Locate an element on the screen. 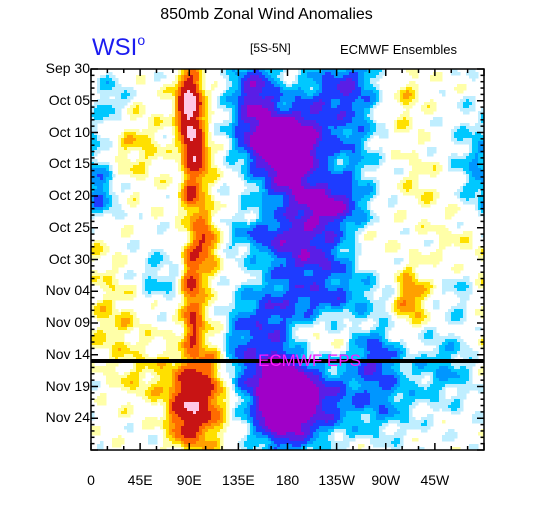 The width and height of the screenshot is (533, 513). model-label: ECMWF Ensembles is located at coordinates (399, 49).